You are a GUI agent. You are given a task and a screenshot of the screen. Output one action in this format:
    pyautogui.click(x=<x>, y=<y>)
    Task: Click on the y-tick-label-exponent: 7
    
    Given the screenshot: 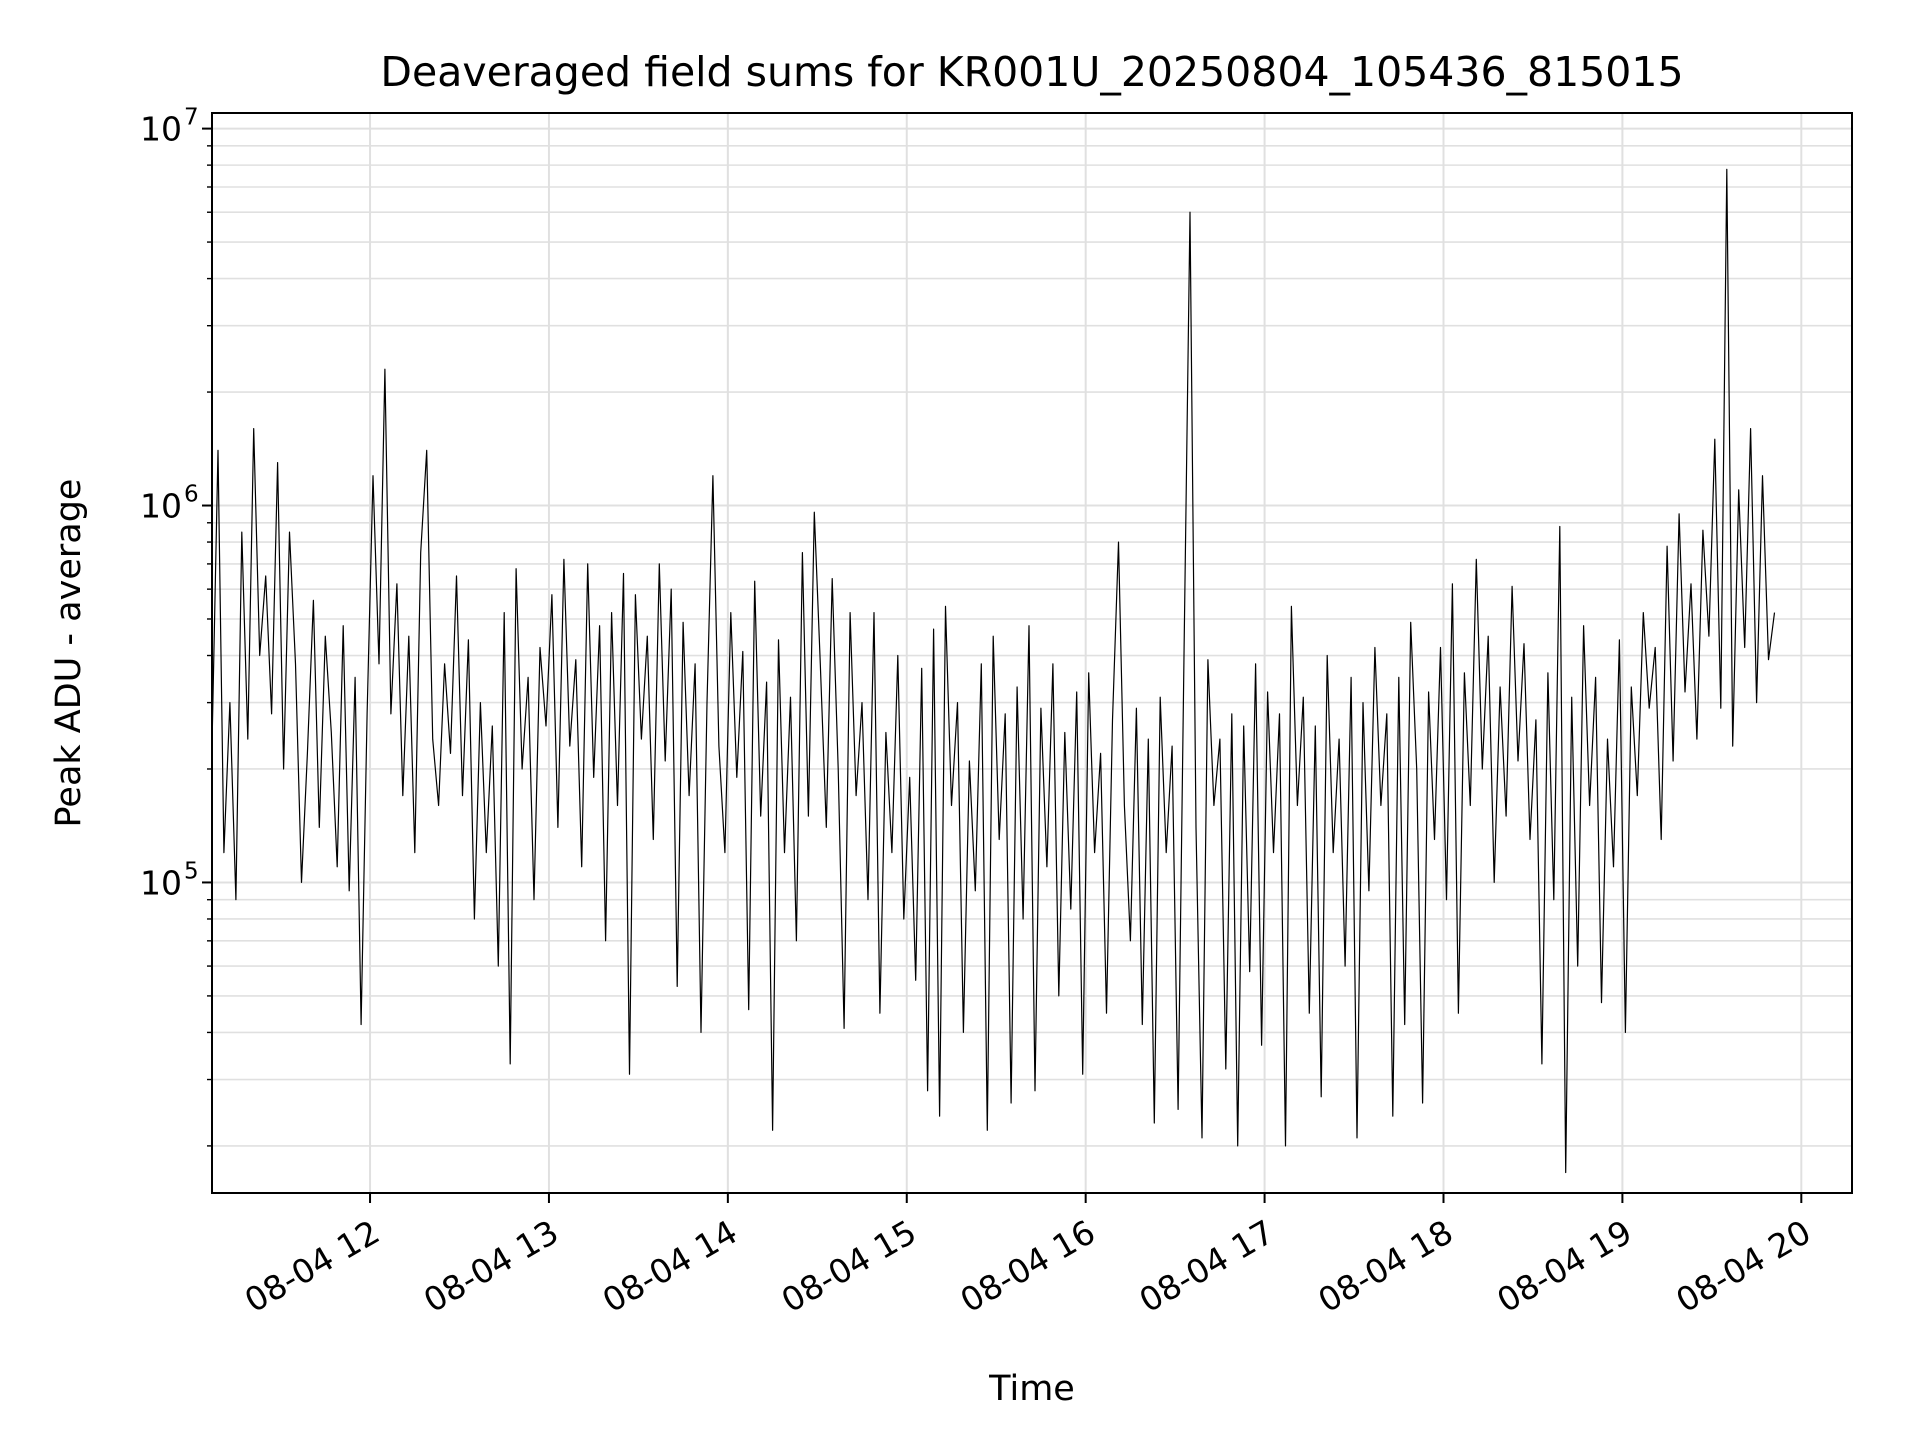 What is the action you would take?
    pyautogui.click(x=191, y=118)
    